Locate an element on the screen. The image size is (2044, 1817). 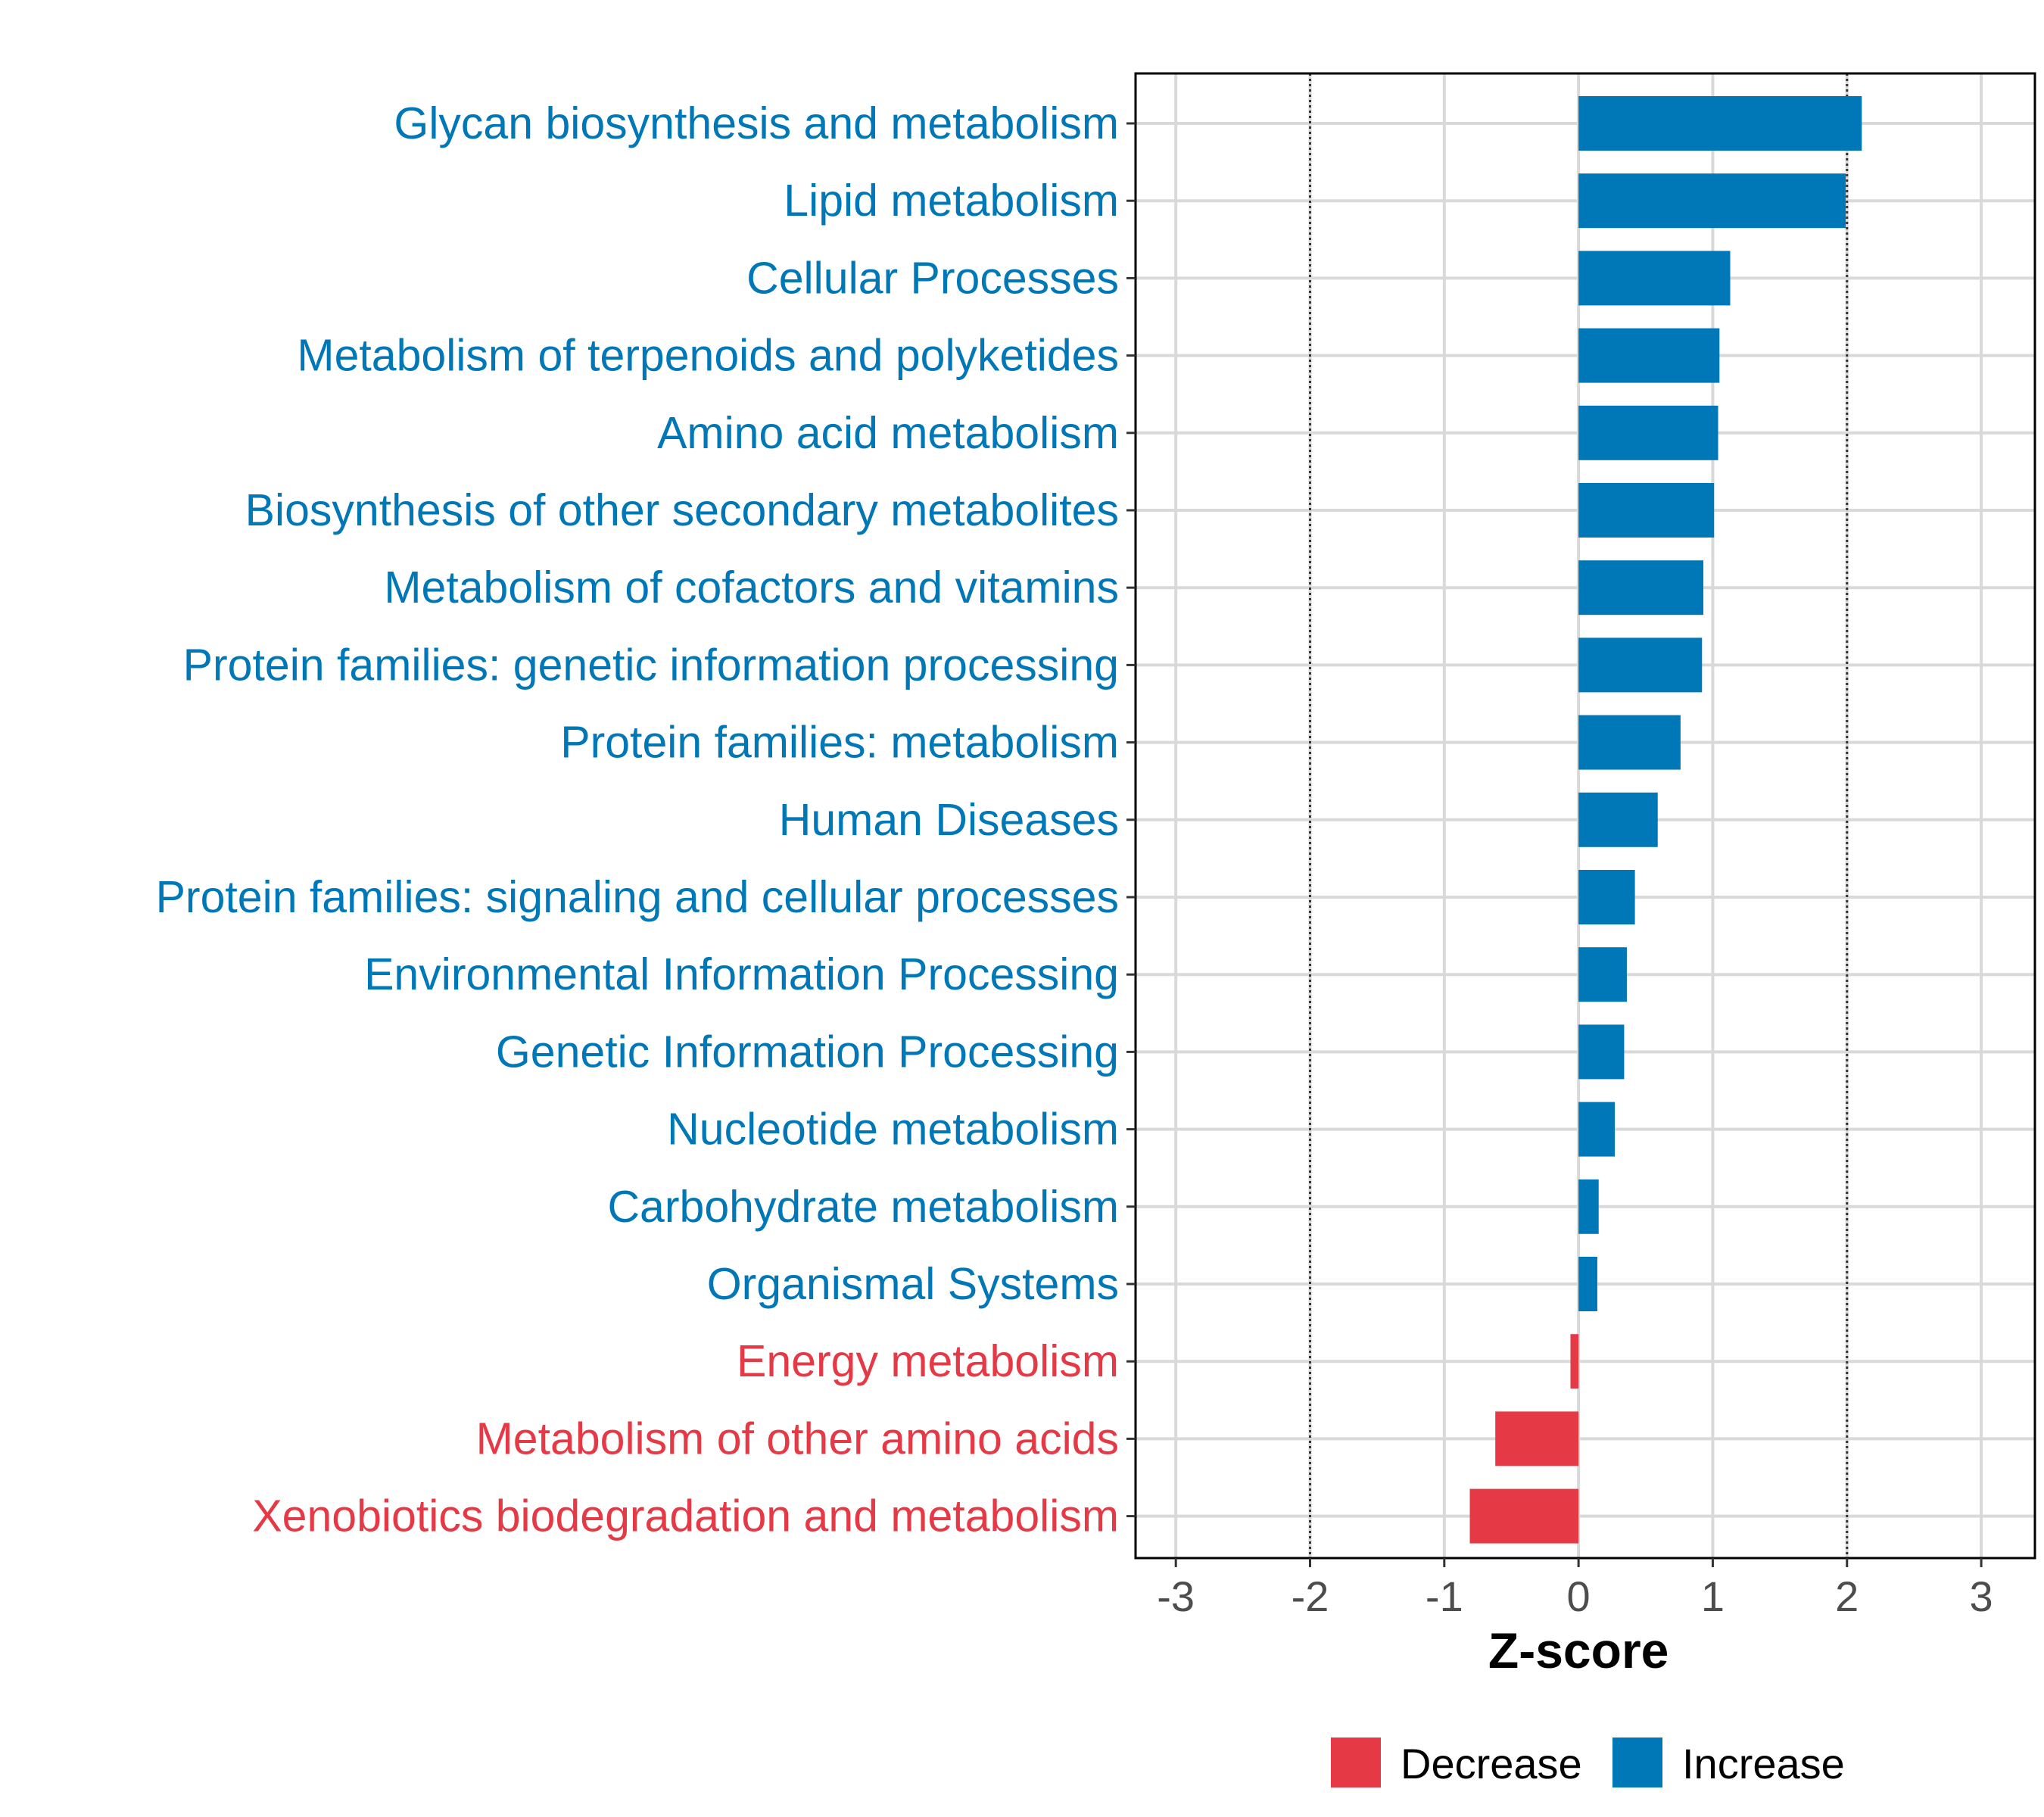
y-tick-label: Amino acid metabolism is located at coordinates (888, 433).